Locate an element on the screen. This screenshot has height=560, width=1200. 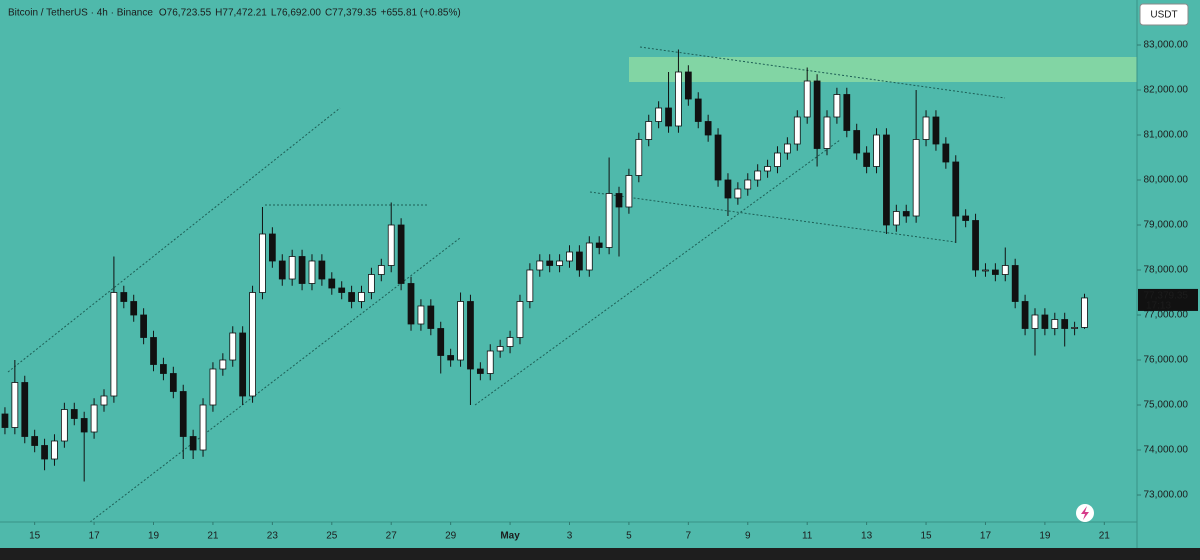
ohlc-legend: +655.81 (+0.85%) is located at coordinates (421, 13).